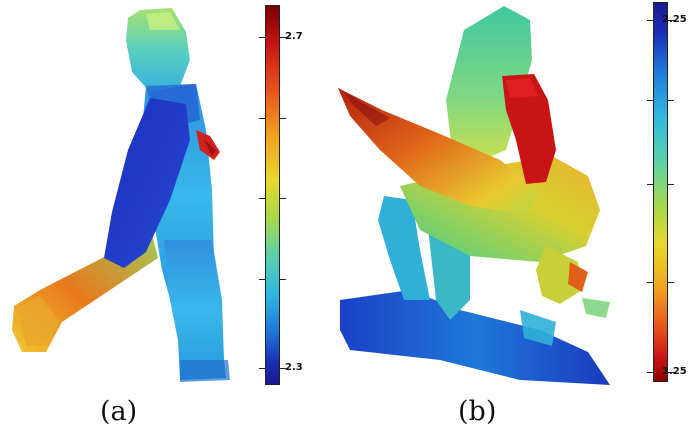 This screenshot has height=445, width=696. Describe the element at coordinates (404, 248) in the screenshot. I see `back-legs` at that location.